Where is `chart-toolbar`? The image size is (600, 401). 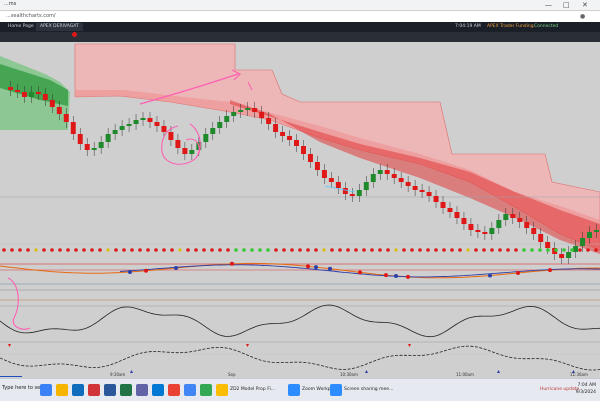 chart-toolbar is located at coordinates (300, 37).